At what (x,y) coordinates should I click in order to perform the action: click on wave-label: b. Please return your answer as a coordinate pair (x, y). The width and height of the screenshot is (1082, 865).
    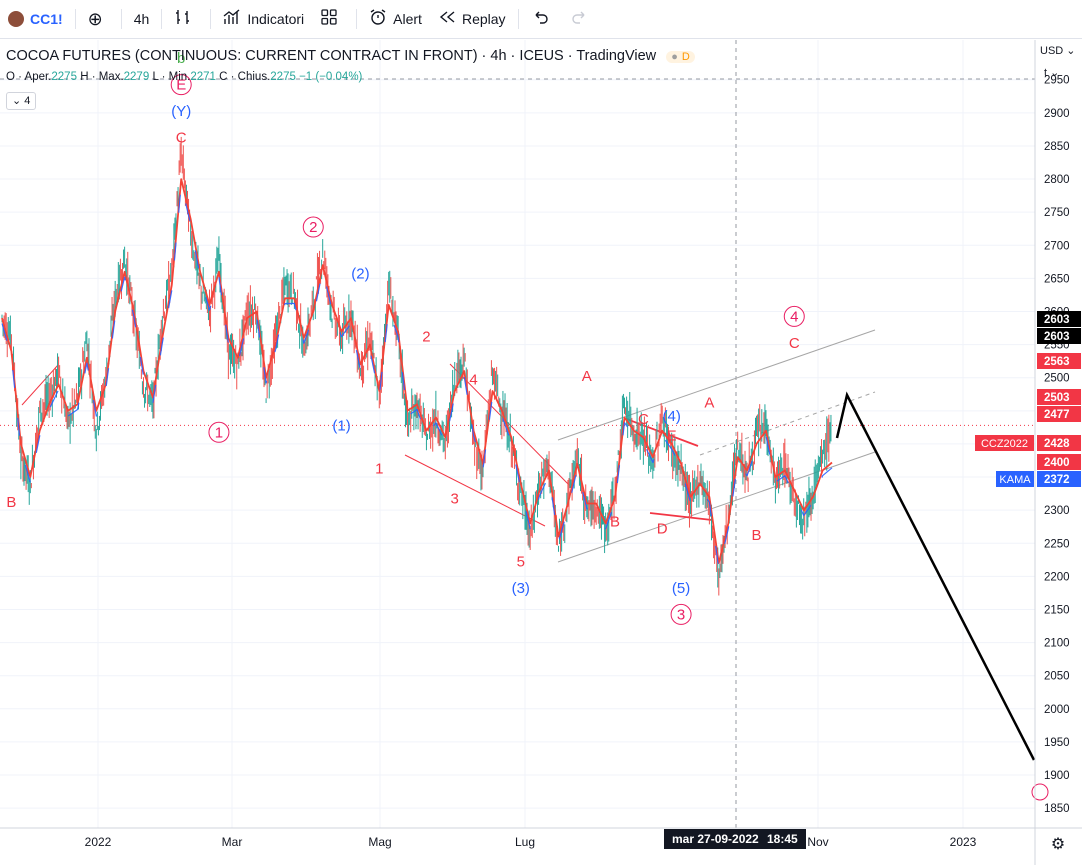
    Looking at the image, I should click on (181, 58).